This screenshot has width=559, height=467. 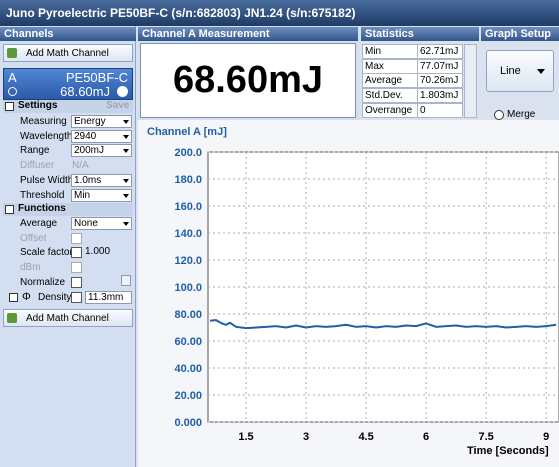 What do you see at coordinates (38, 105) in the screenshot?
I see `section-title: Settings` at bounding box center [38, 105].